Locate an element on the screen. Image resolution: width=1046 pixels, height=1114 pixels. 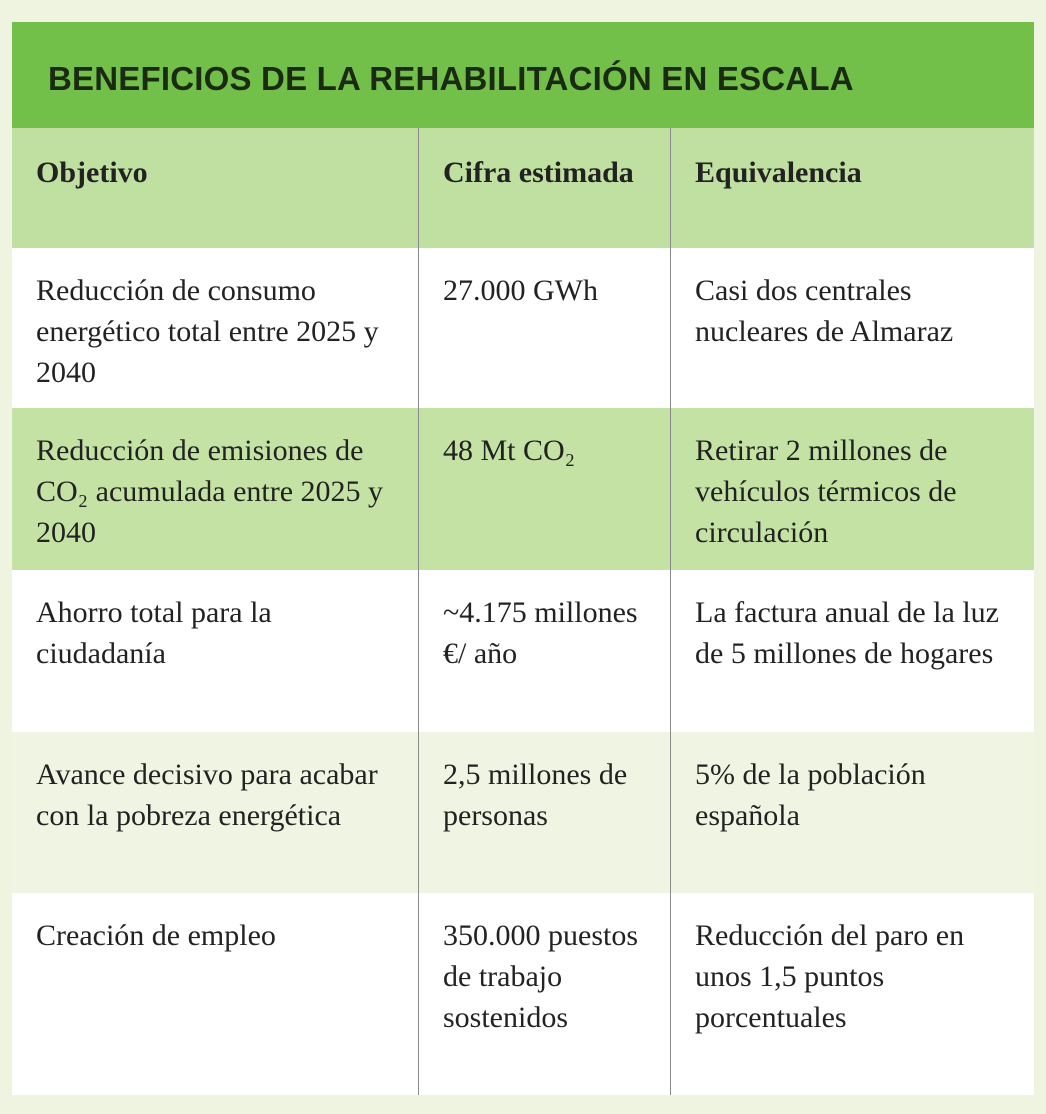
table-cell: 2,5 millones de personas is located at coordinates (544, 812).